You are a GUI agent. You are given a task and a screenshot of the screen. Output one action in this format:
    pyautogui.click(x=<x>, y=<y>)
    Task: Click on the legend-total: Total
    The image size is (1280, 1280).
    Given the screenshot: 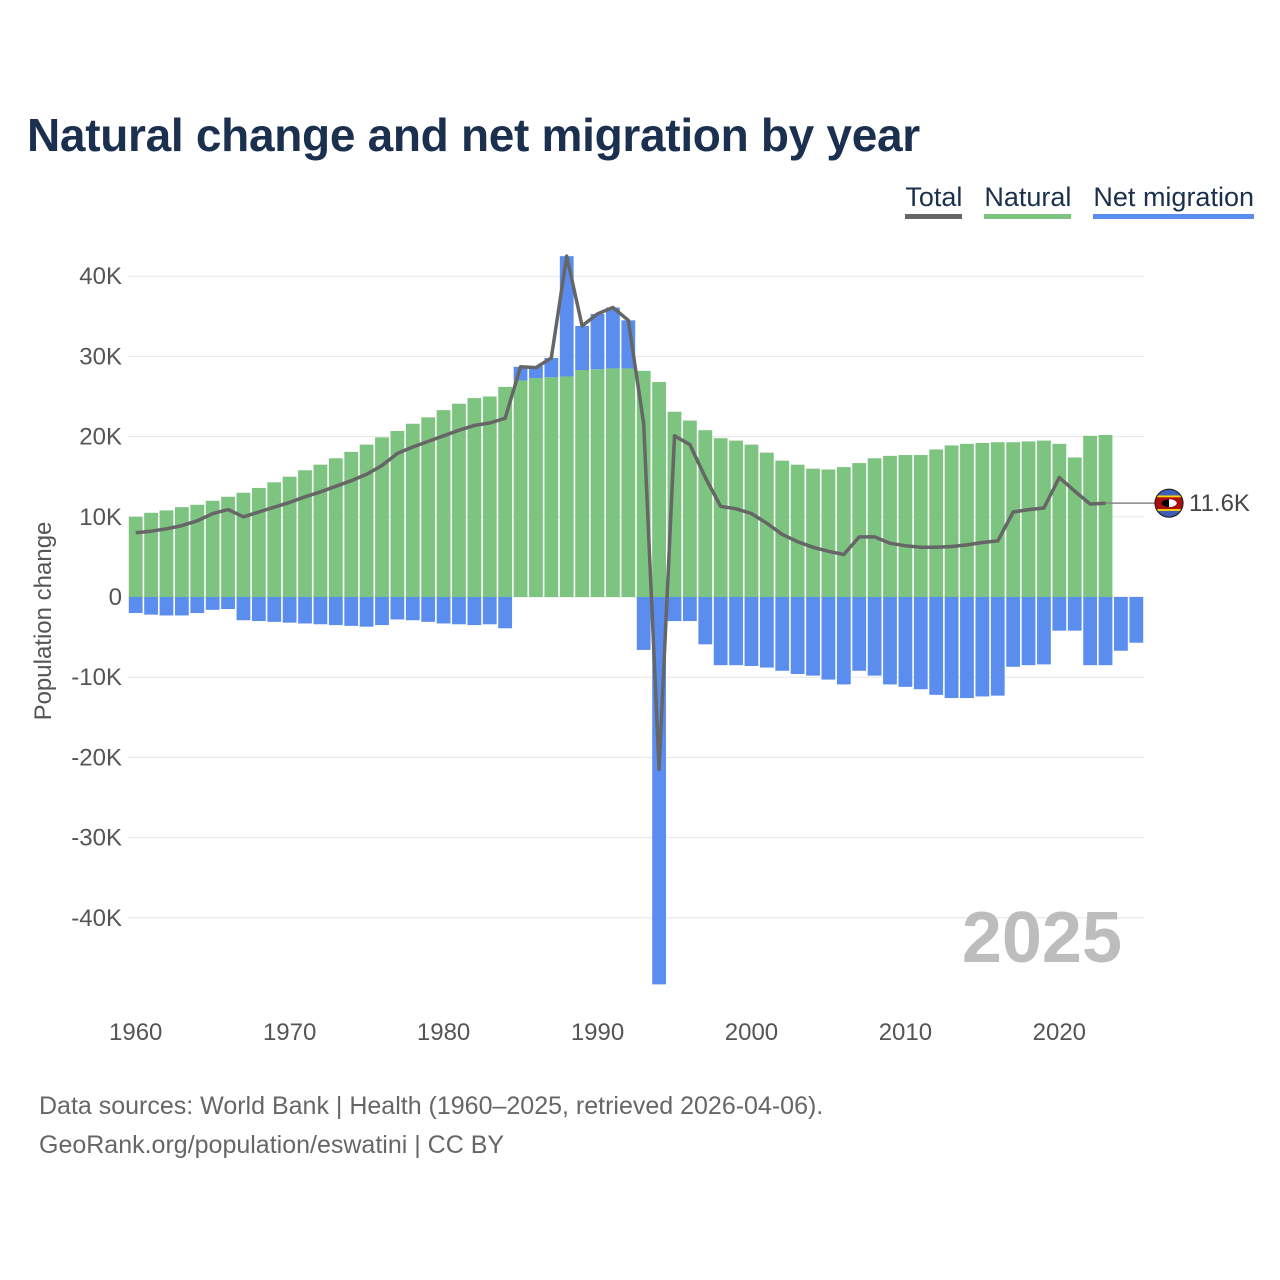 What is the action you would take?
    pyautogui.click(x=934, y=200)
    